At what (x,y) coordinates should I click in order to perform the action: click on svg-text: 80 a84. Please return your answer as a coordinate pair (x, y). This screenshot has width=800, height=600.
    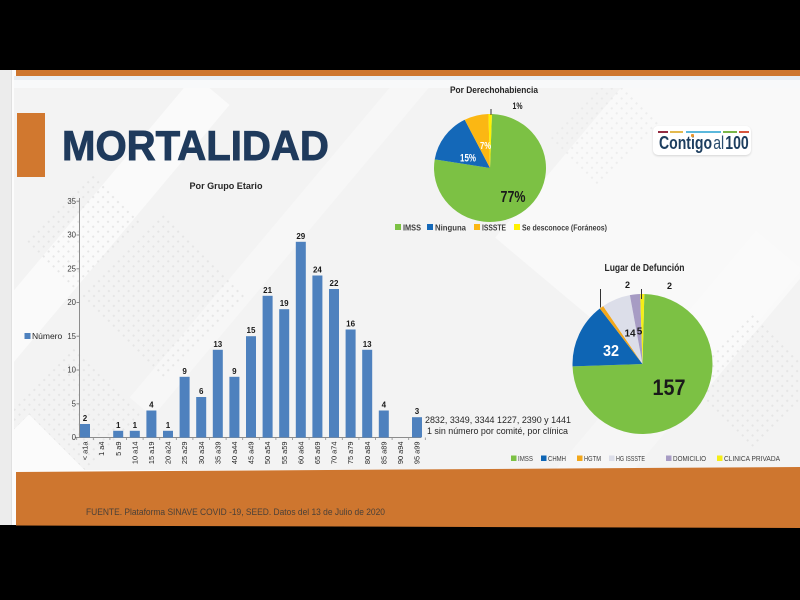
    Looking at the image, I should click on (367, 453).